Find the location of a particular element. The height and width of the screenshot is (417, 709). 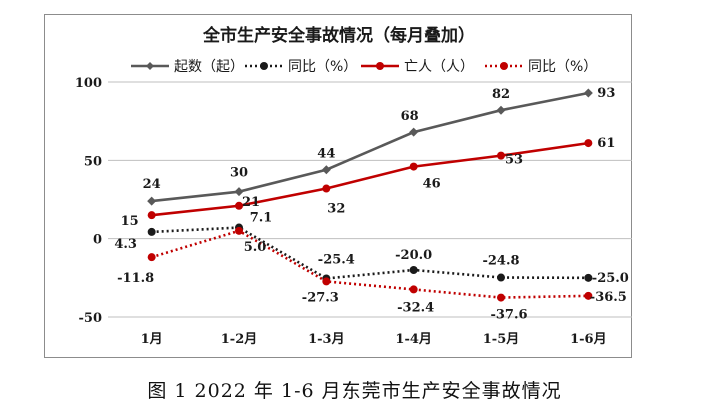

data-label: 7.1 is located at coordinates (261, 218).